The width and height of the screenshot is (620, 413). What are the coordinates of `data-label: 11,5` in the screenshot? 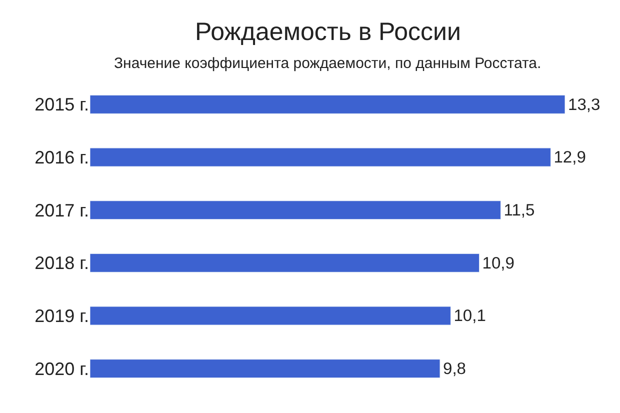 It's located at (519, 210).